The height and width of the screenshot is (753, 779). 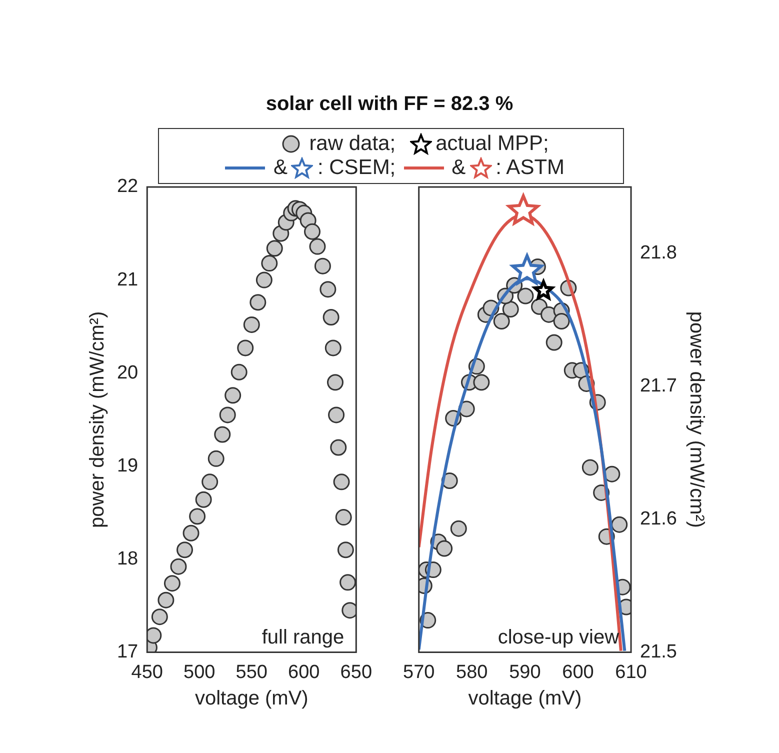 I want to click on x-tick-label: 500, so click(x=200, y=672).